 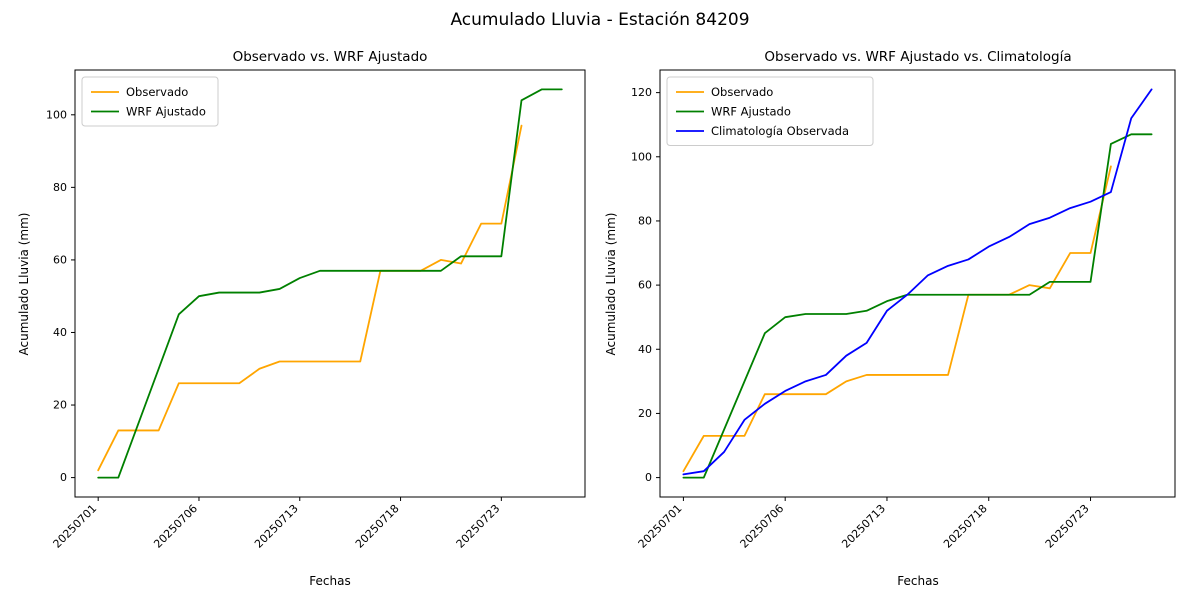 I want to click on right-chart-xlabel: Fechas, so click(x=917, y=581).